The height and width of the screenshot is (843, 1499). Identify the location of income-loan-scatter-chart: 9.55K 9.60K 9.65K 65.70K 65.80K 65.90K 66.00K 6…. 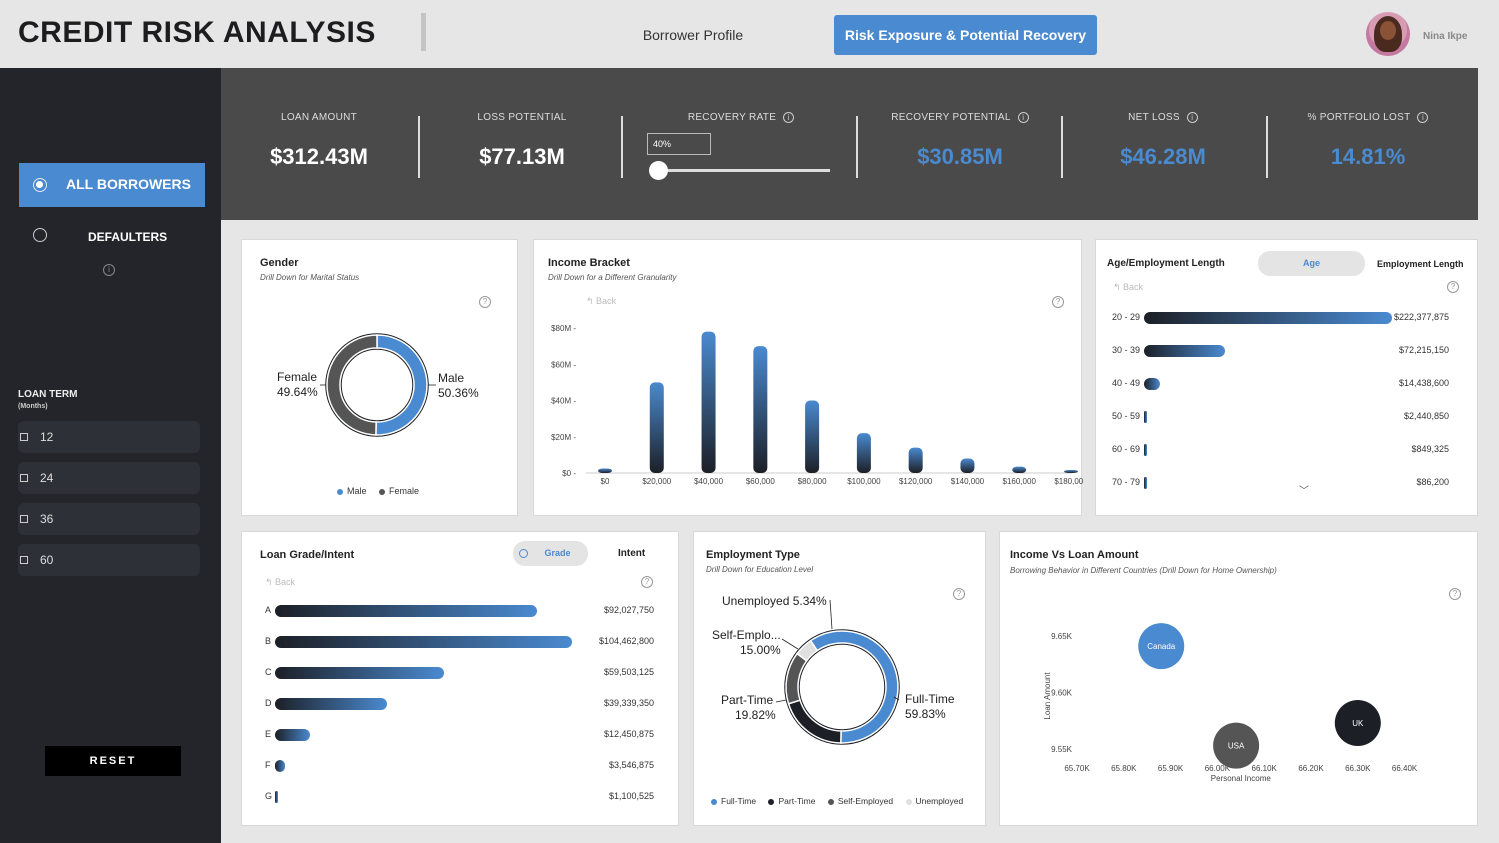
(1230, 703).